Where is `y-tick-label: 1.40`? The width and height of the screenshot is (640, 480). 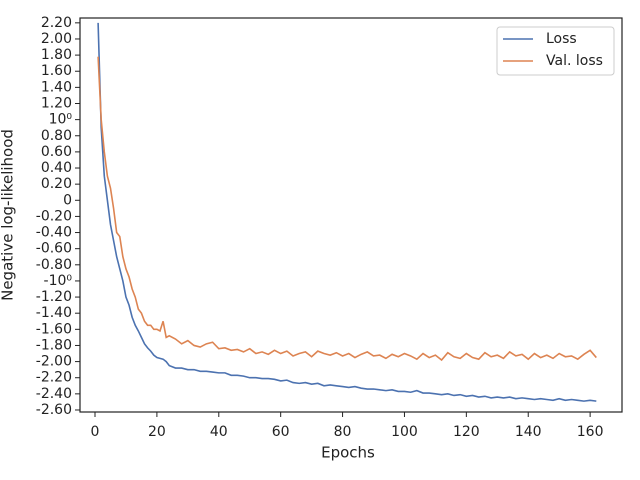 y-tick-label: 1.40 is located at coordinates (56, 87).